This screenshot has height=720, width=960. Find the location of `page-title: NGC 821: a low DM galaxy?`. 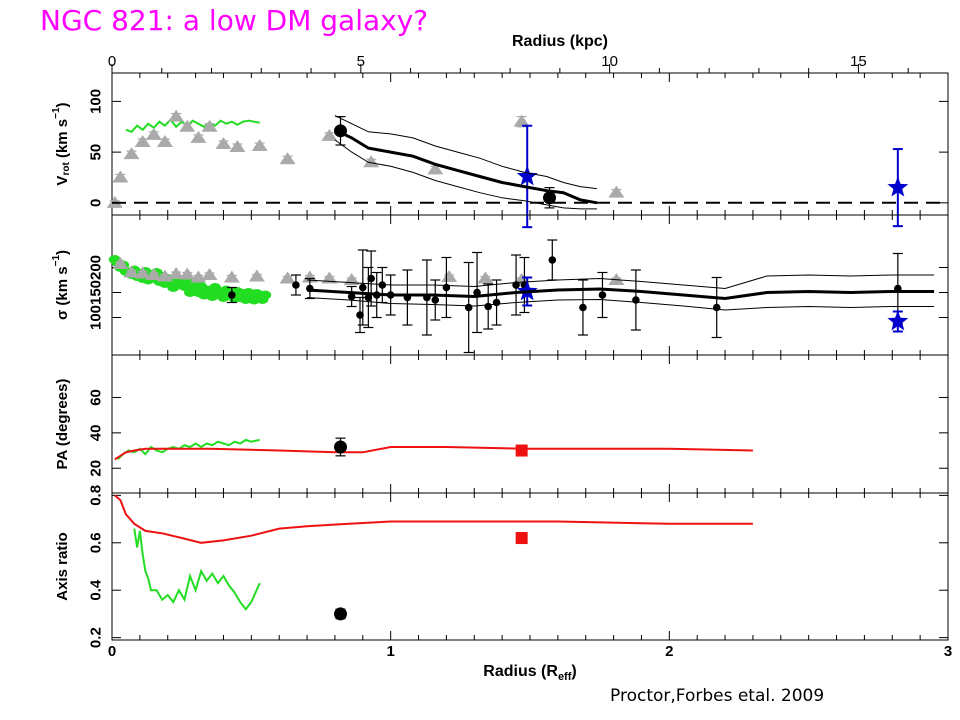

page-title: NGC 821: a low DM galaxy? is located at coordinates (234, 20).